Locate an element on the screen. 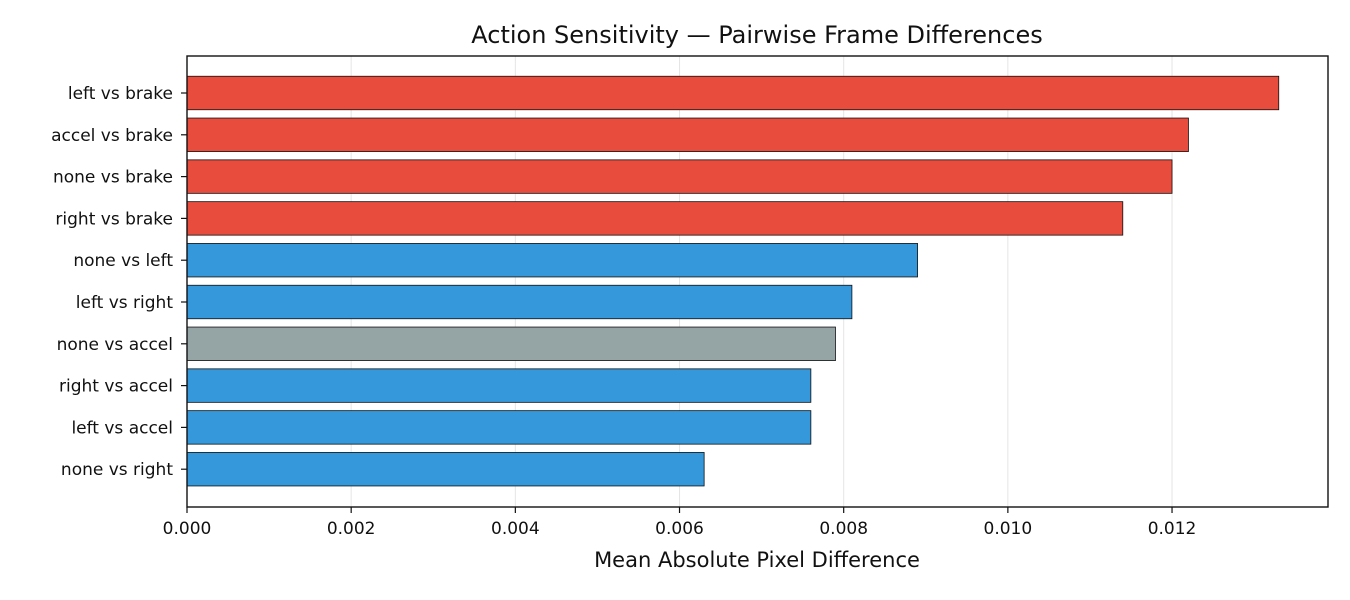 Image resolution: width=1350 pixels, height=600 pixels. x-axis-label: Mean Absolute Pixel Difference is located at coordinates (757, 560).